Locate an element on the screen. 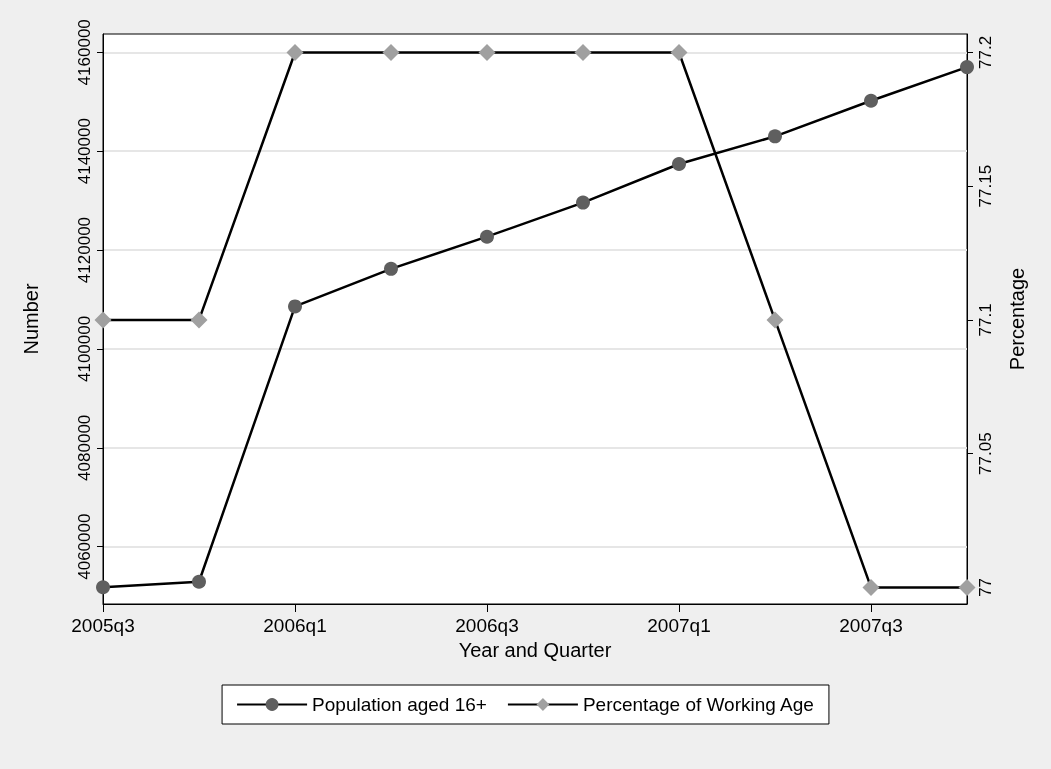 The height and width of the screenshot is (769, 1051). x-tick-label: 2006q3 is located at coordinates (487, 625).